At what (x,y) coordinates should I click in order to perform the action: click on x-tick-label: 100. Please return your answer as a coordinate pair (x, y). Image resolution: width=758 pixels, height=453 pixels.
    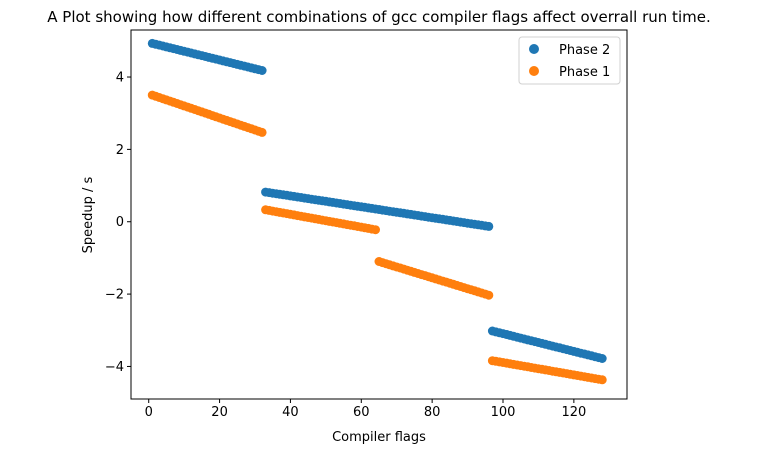
    Looking at the image, I should click on (503, 412).